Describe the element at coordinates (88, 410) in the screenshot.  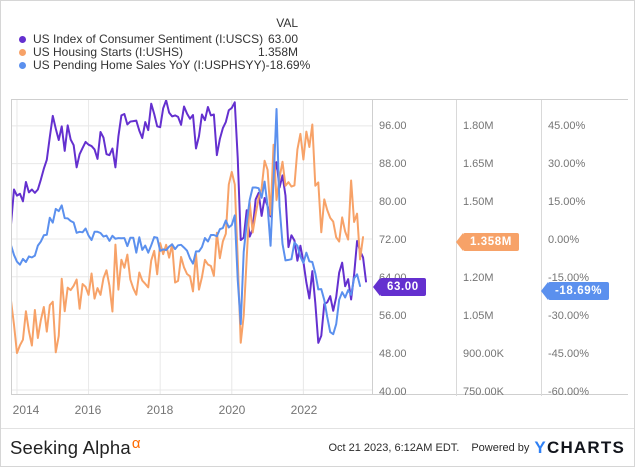
I see `x-axis-label: 2016` at that location.